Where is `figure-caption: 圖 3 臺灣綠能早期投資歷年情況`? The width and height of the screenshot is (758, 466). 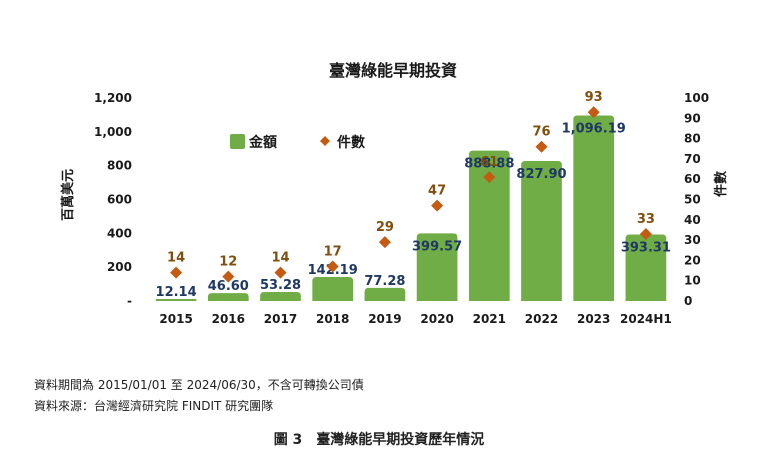
figure-caption: 圖 3 臺灣綠能早期投資歷年情況 is located at coordinates (379, 439).